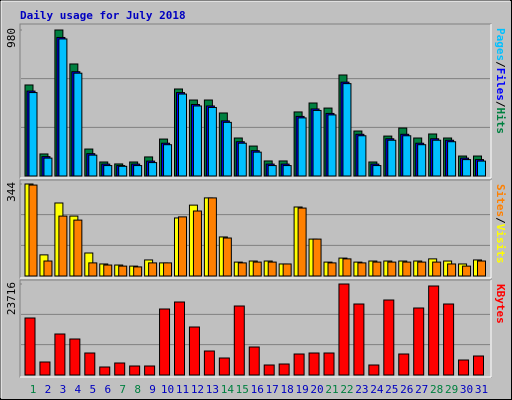 The image size is (512, 400). I want to click on y-tick-label: 23716, so click(11, 298).